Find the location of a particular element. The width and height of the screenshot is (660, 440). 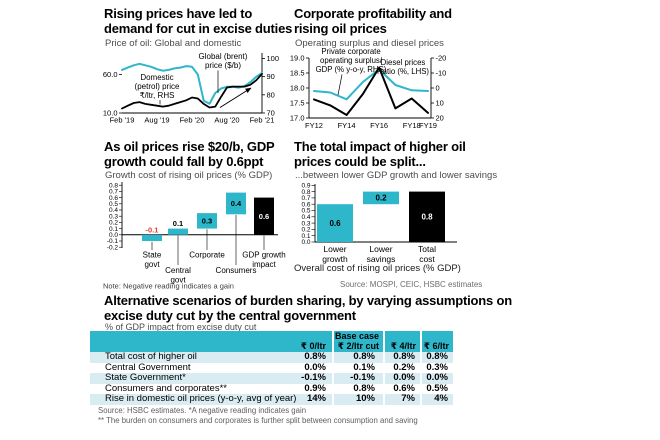

row-label: Central Government is located at coordinates (148, 367).